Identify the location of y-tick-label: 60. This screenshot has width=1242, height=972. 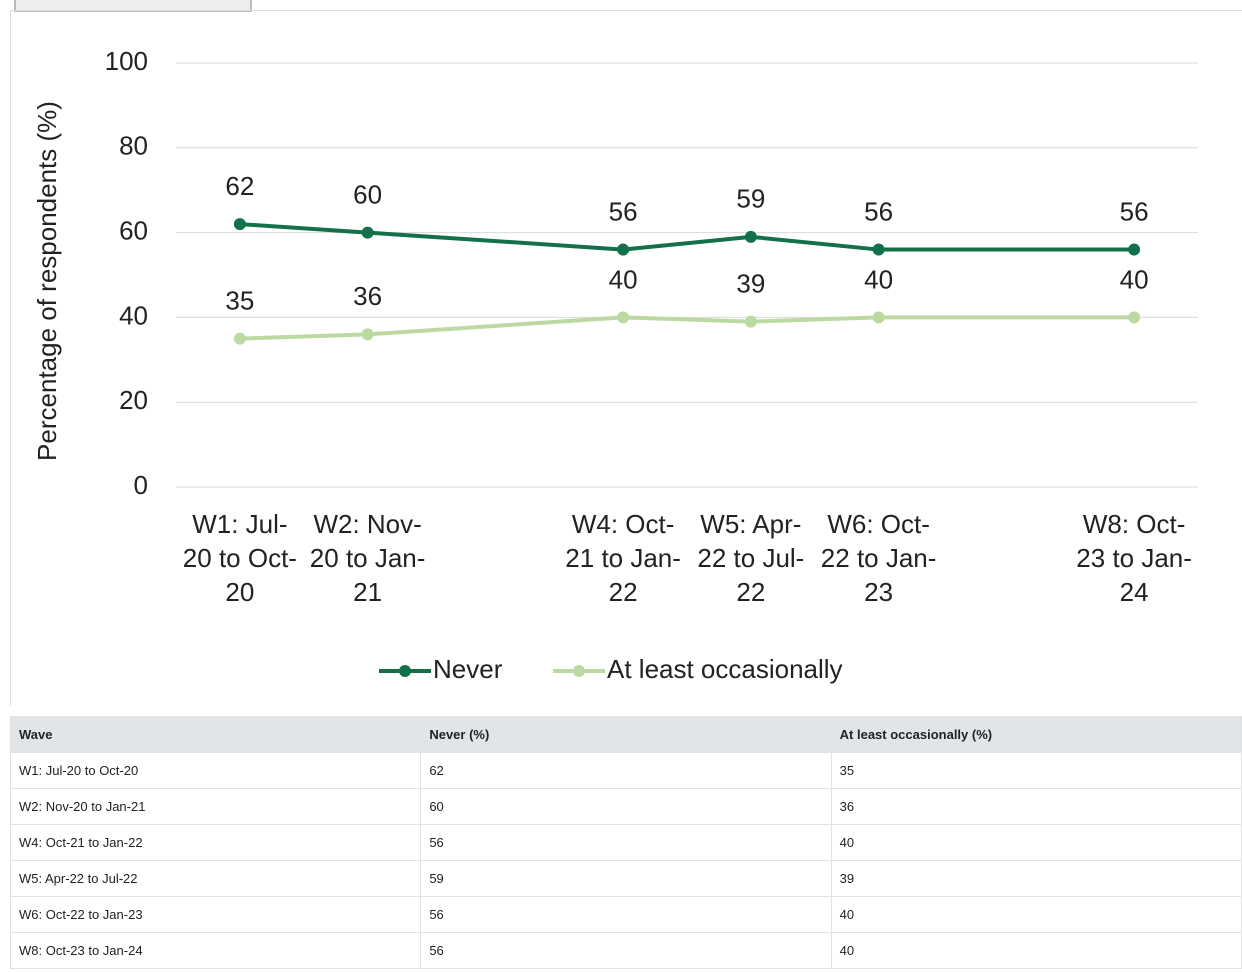
(133, 230).